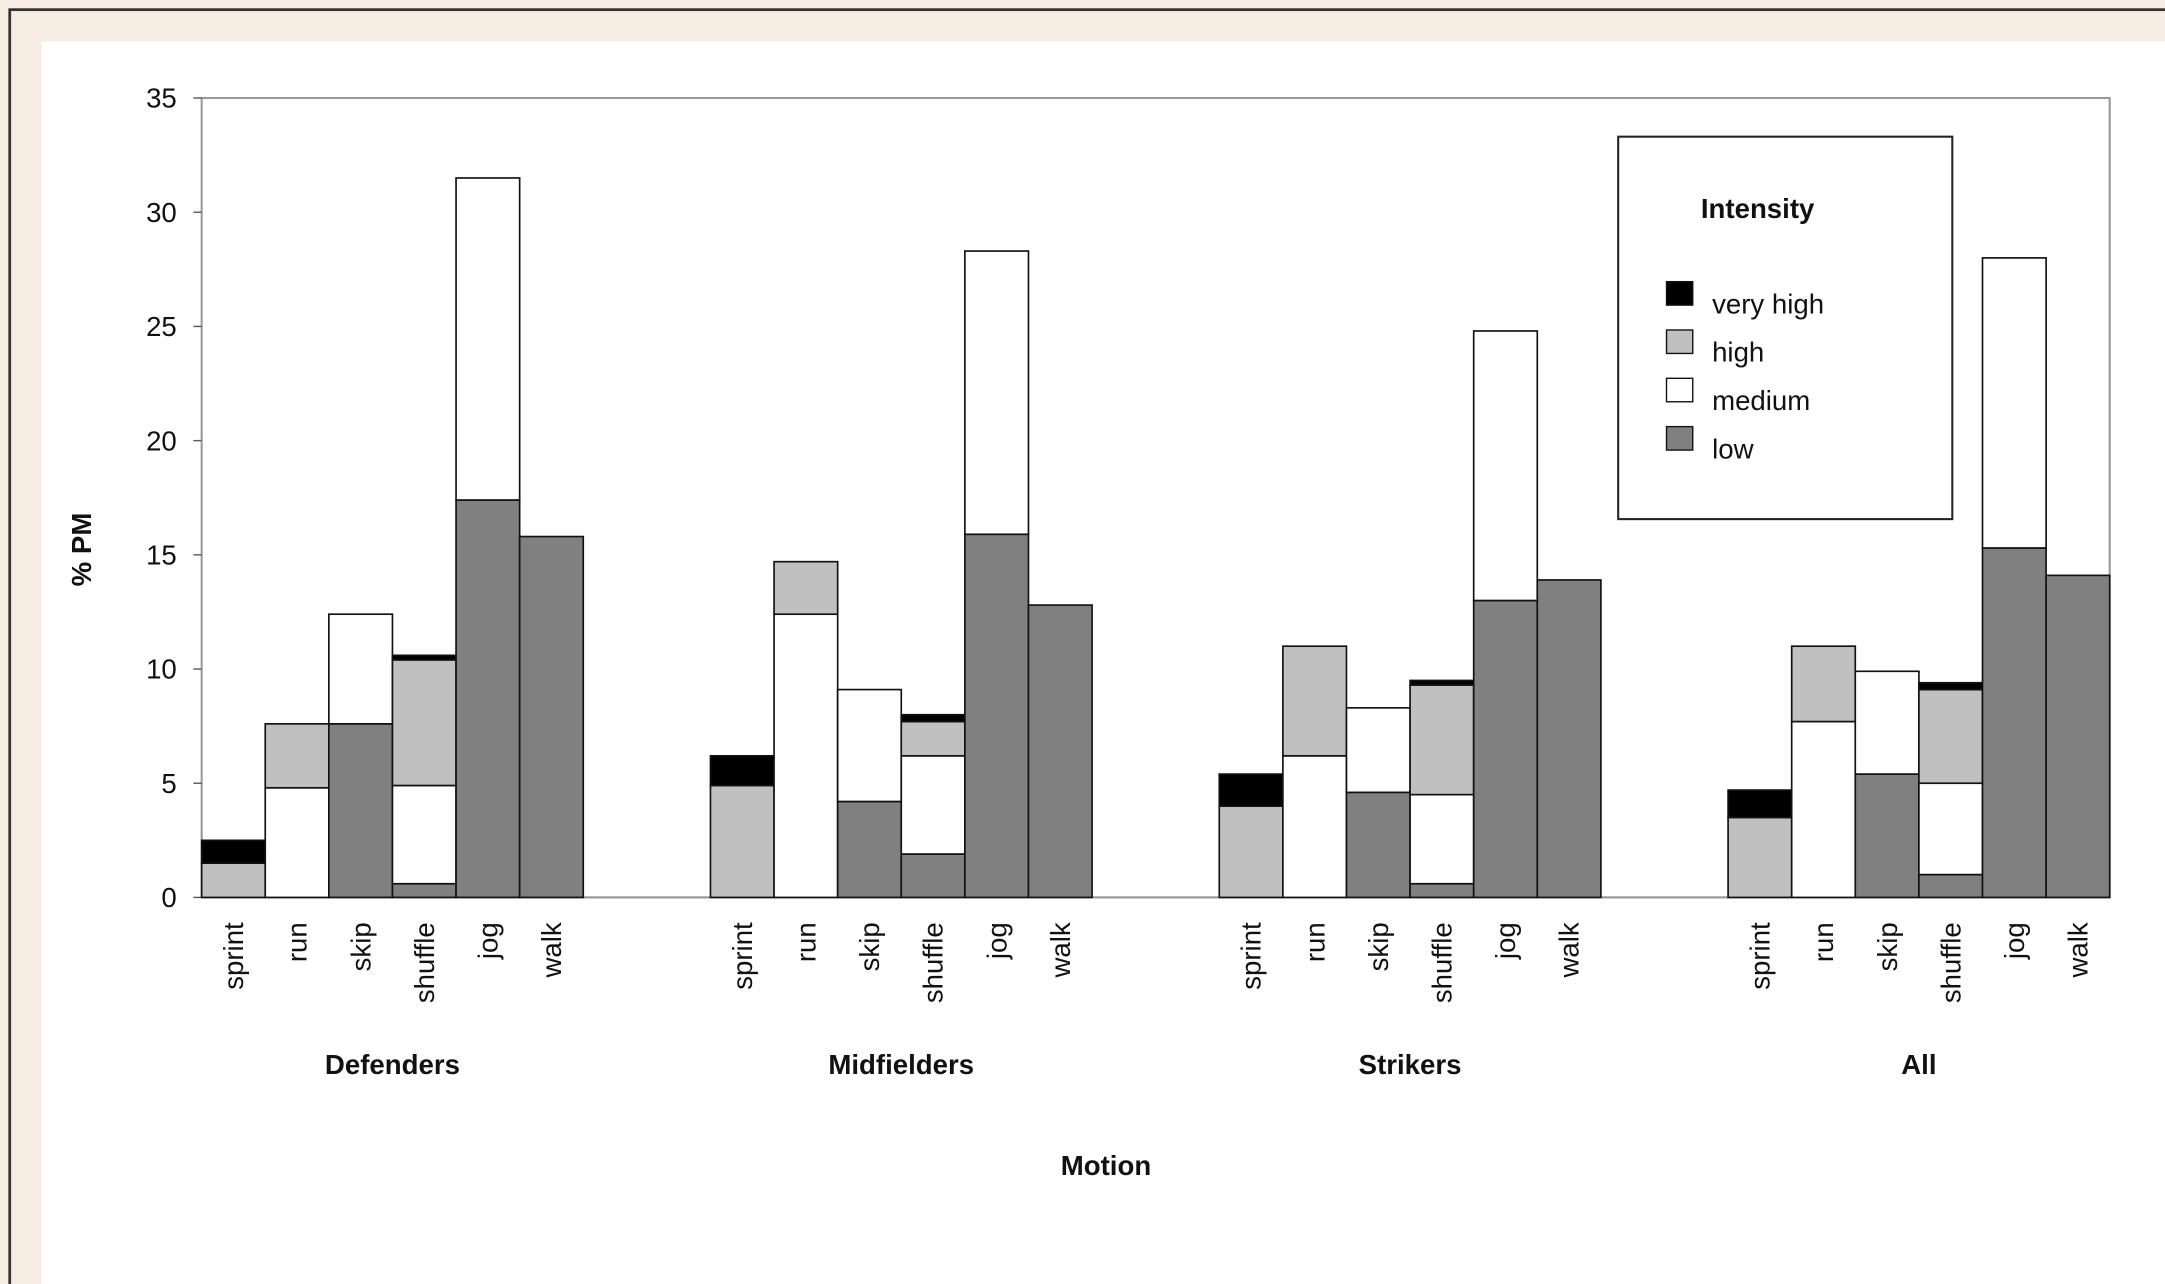 Image resolution: width=2165 pixels, height=1284 pixels. I want to click on legend-label: medium, so click(1761, 400).